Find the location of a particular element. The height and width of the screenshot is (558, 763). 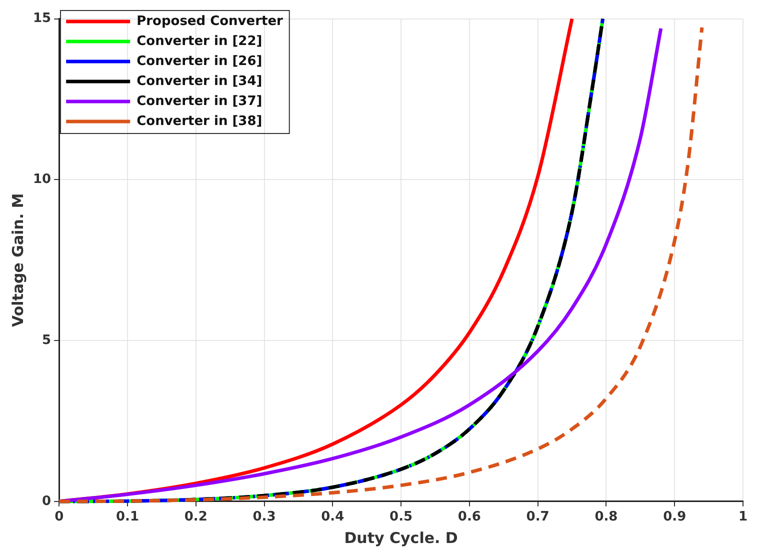

x-tick-label: 1 is located at coordinates (743, 517).